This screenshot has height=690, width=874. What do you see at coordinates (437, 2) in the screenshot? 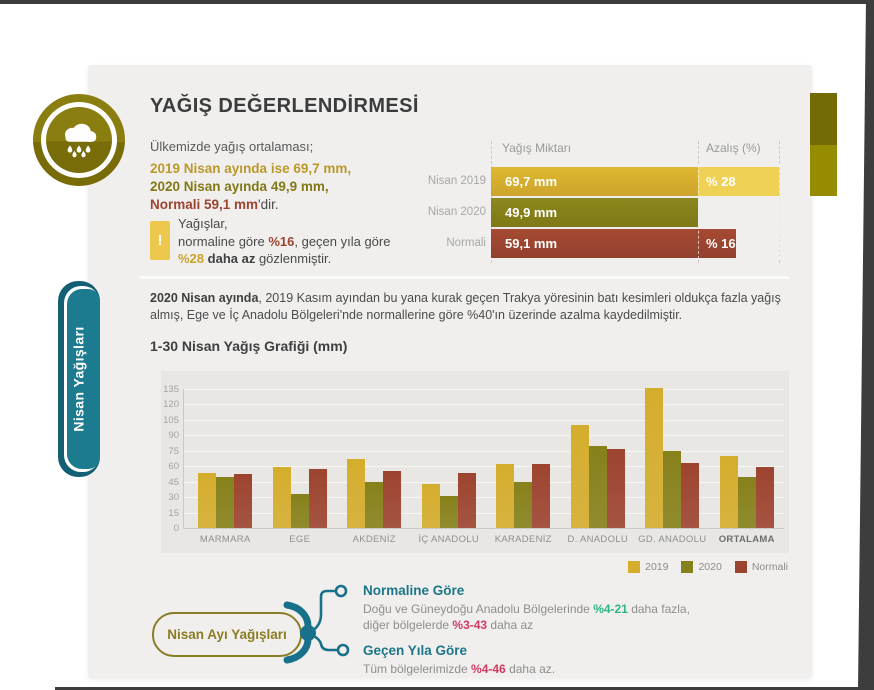
I see `top-edge` at bounding box center [437, 2].